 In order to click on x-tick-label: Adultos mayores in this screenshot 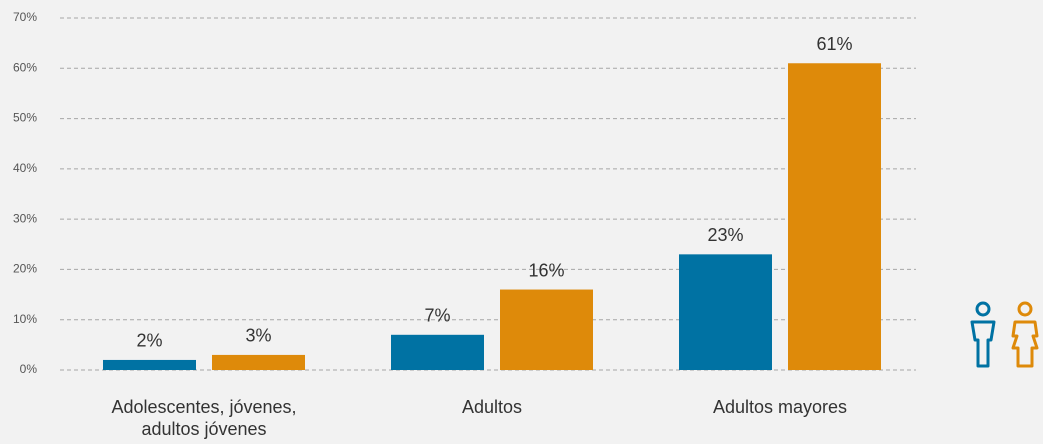, I will do `click(780, 407)`.